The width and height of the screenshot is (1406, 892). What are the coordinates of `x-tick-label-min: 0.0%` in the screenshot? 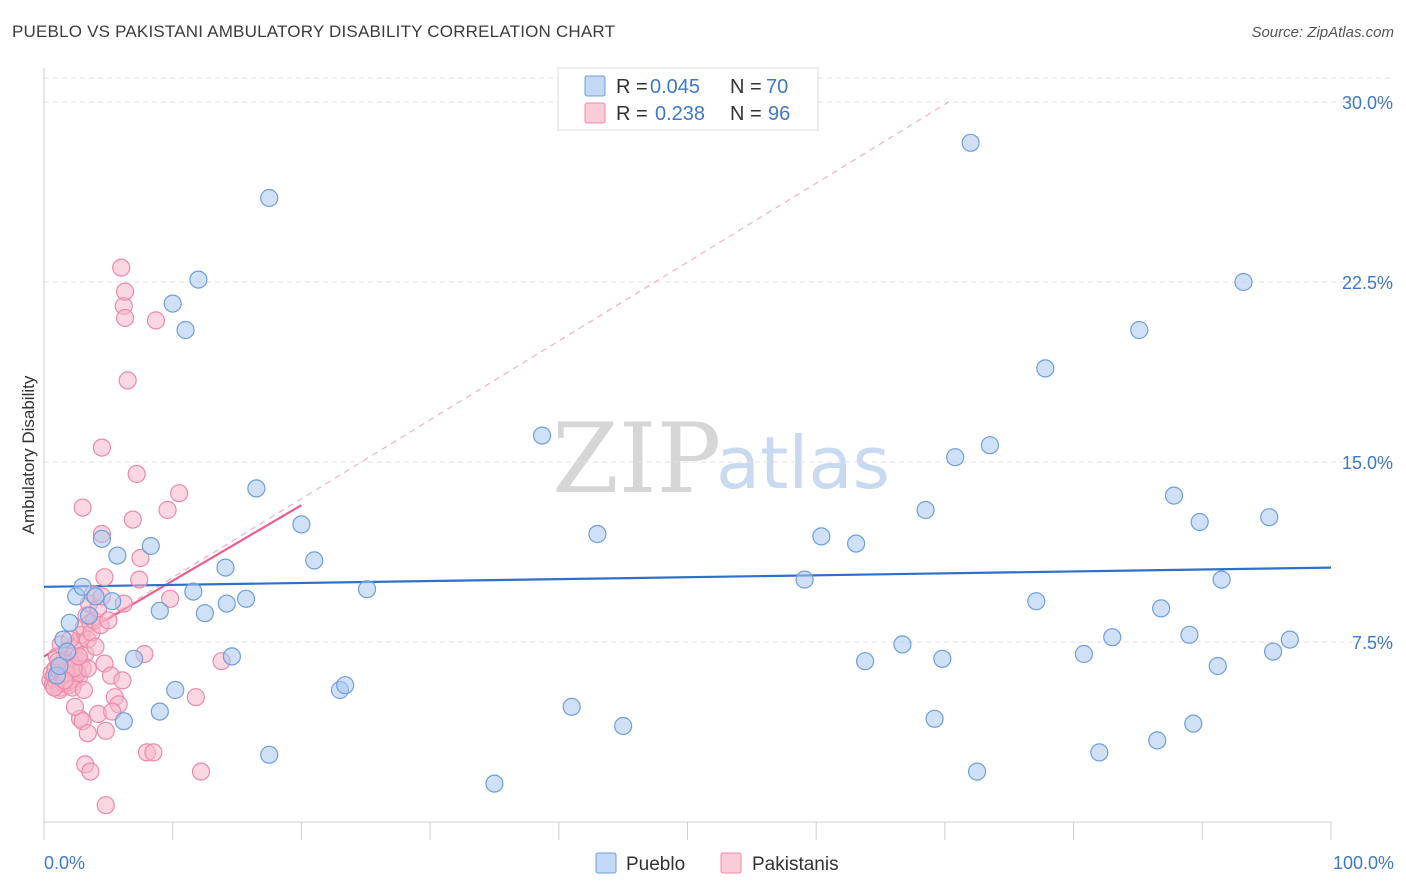 It's located at (64, 863).